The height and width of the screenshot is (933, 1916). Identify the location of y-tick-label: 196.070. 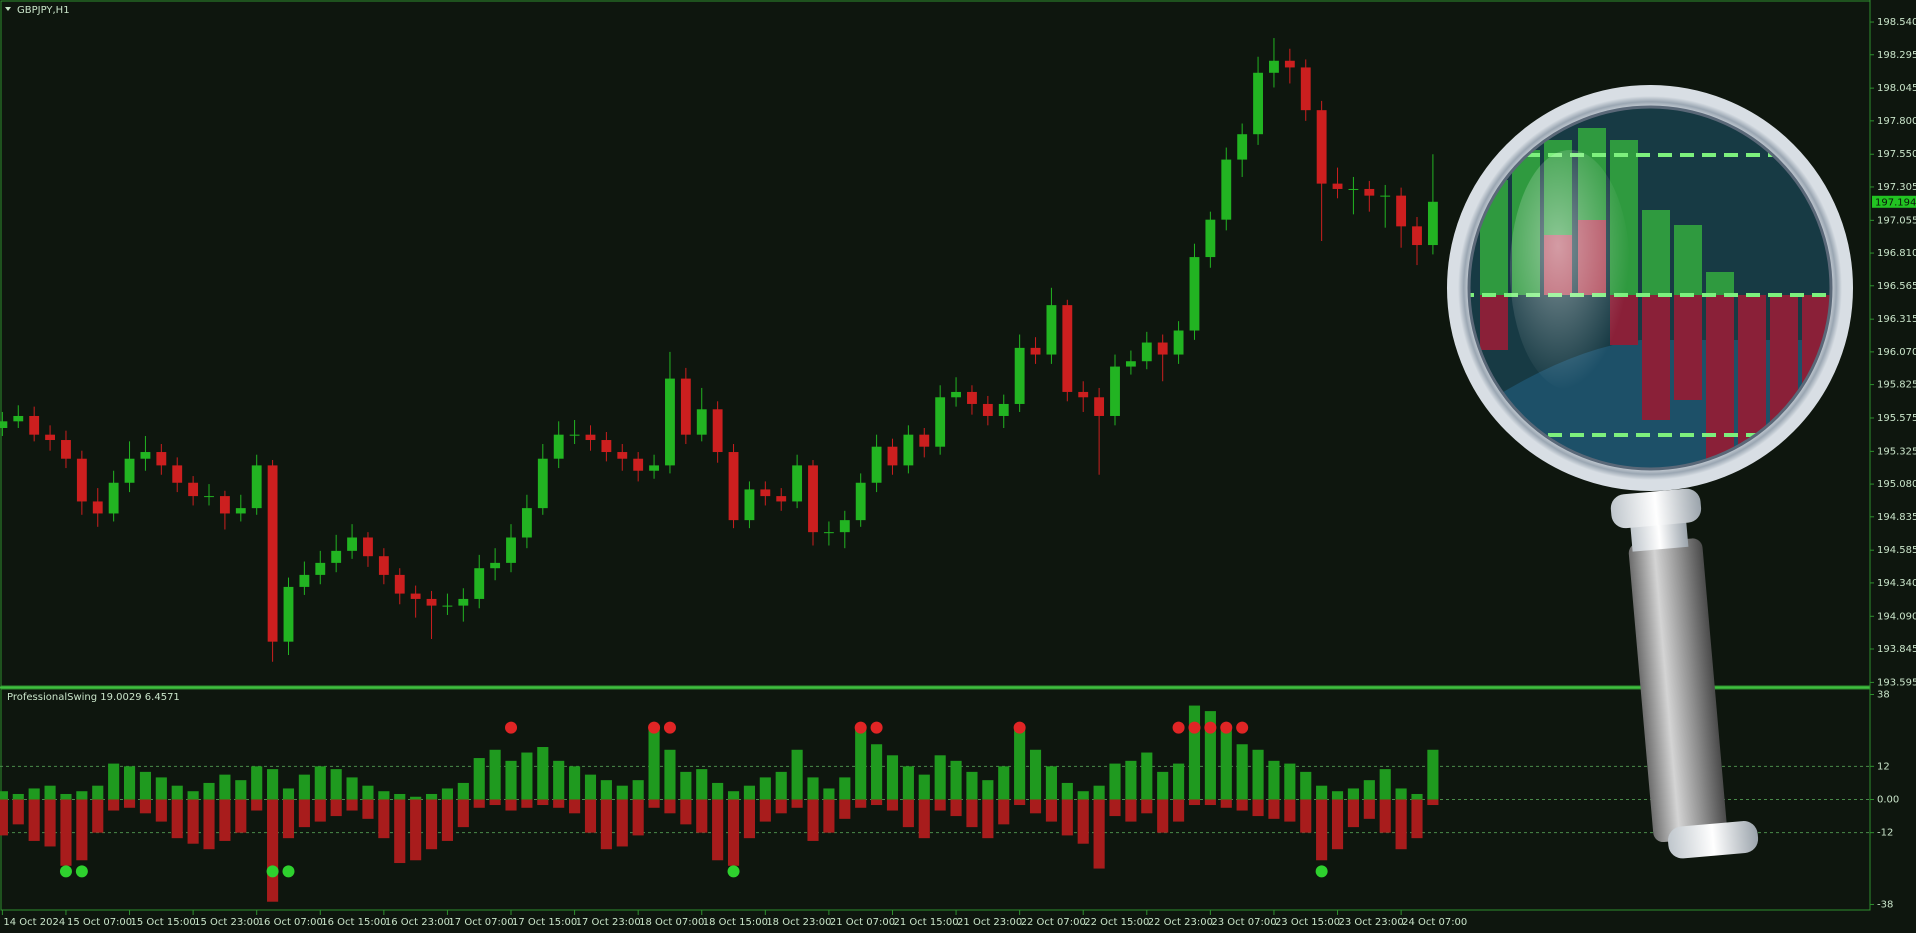
(1896, 352).